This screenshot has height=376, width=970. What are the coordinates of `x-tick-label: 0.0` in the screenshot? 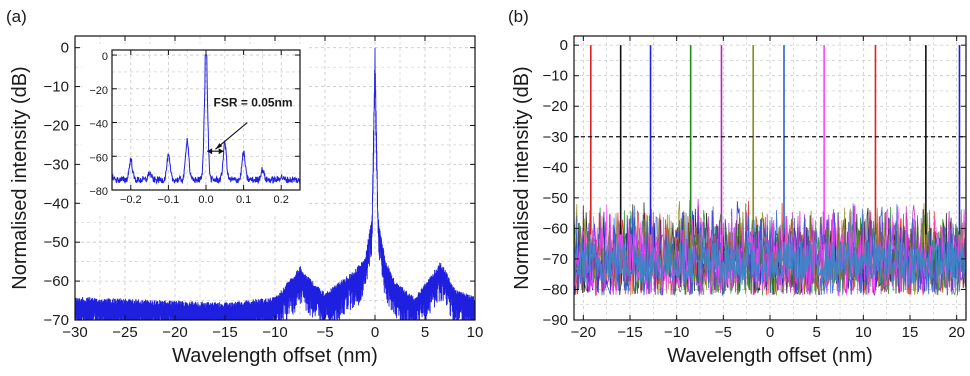 It's located at (205, 200).